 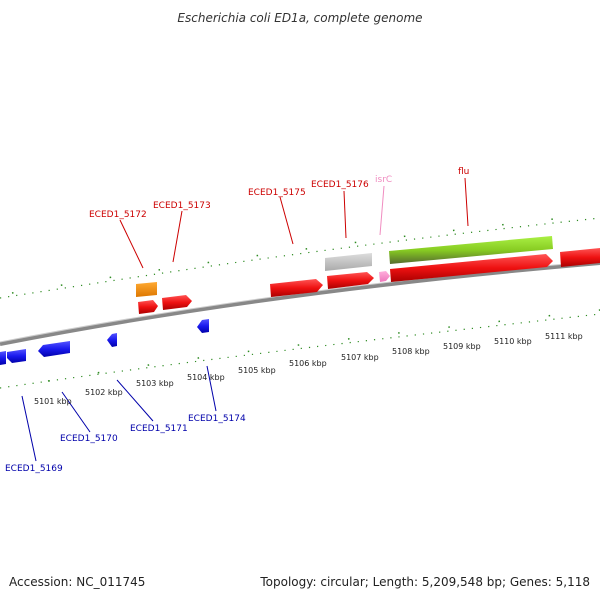 What do you see at coordinates (471, 268) in the screenshot?
I see `feature-flu` at bounding box center [471, 268].